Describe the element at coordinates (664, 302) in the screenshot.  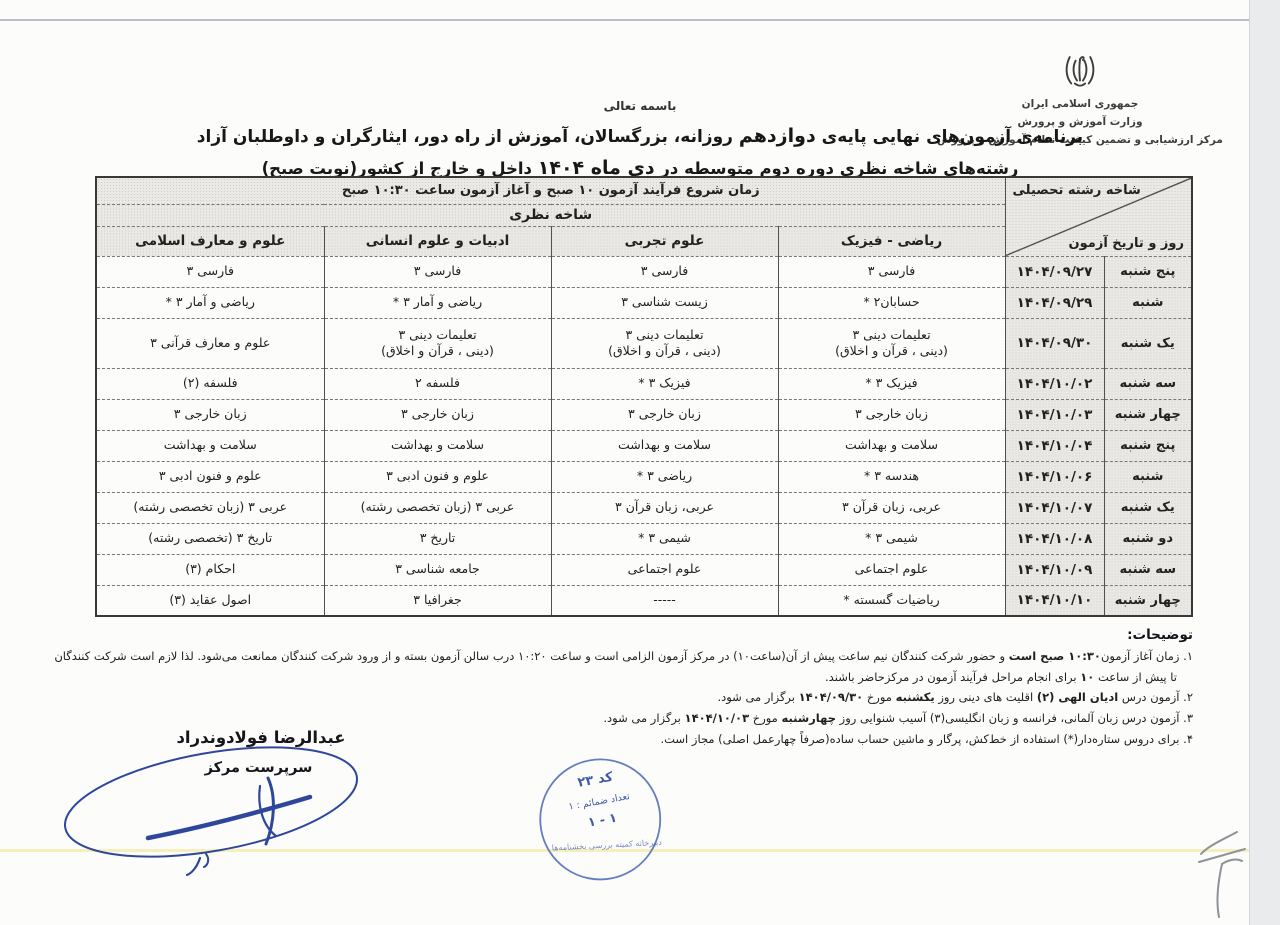
I see `subject-cell: زیست شناسی ۳` at that location.